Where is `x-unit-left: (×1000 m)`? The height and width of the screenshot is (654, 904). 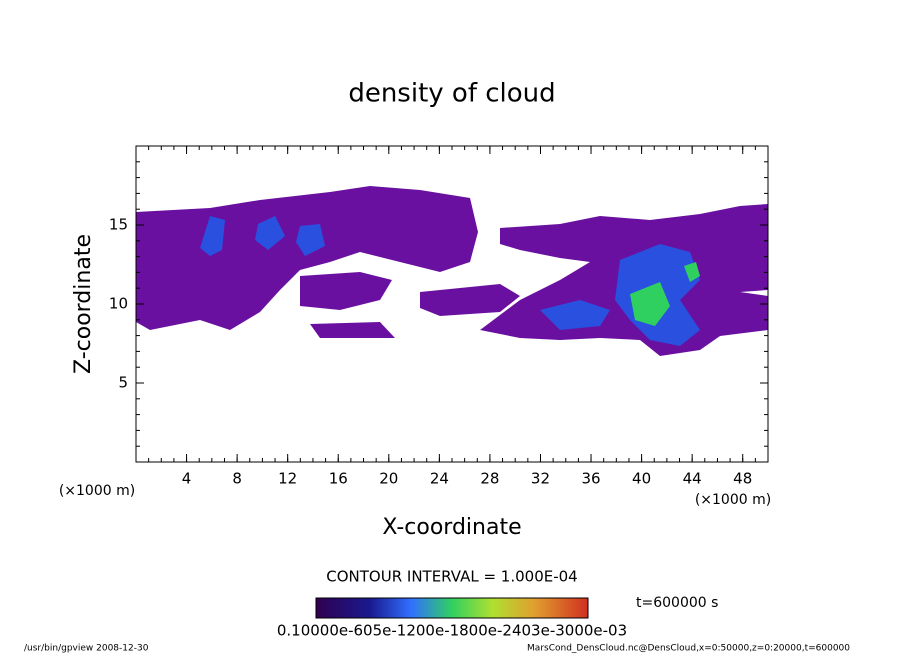 x-unit-left: (×1000 m) is located at coordinates (97, 491).